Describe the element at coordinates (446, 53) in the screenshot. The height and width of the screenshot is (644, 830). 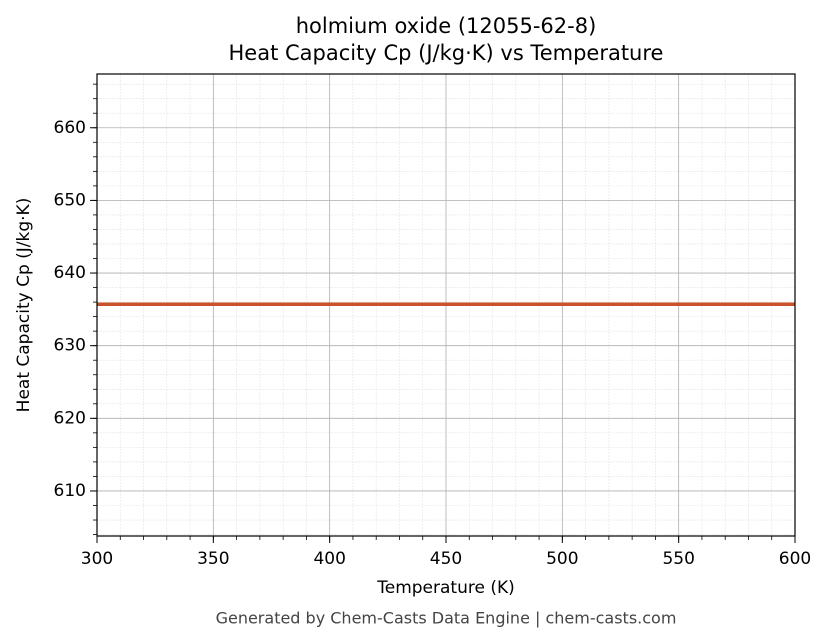
I see `chart-subtitle: Heat Capacity Cp (J/kg·K) vs Temperature` at that location.